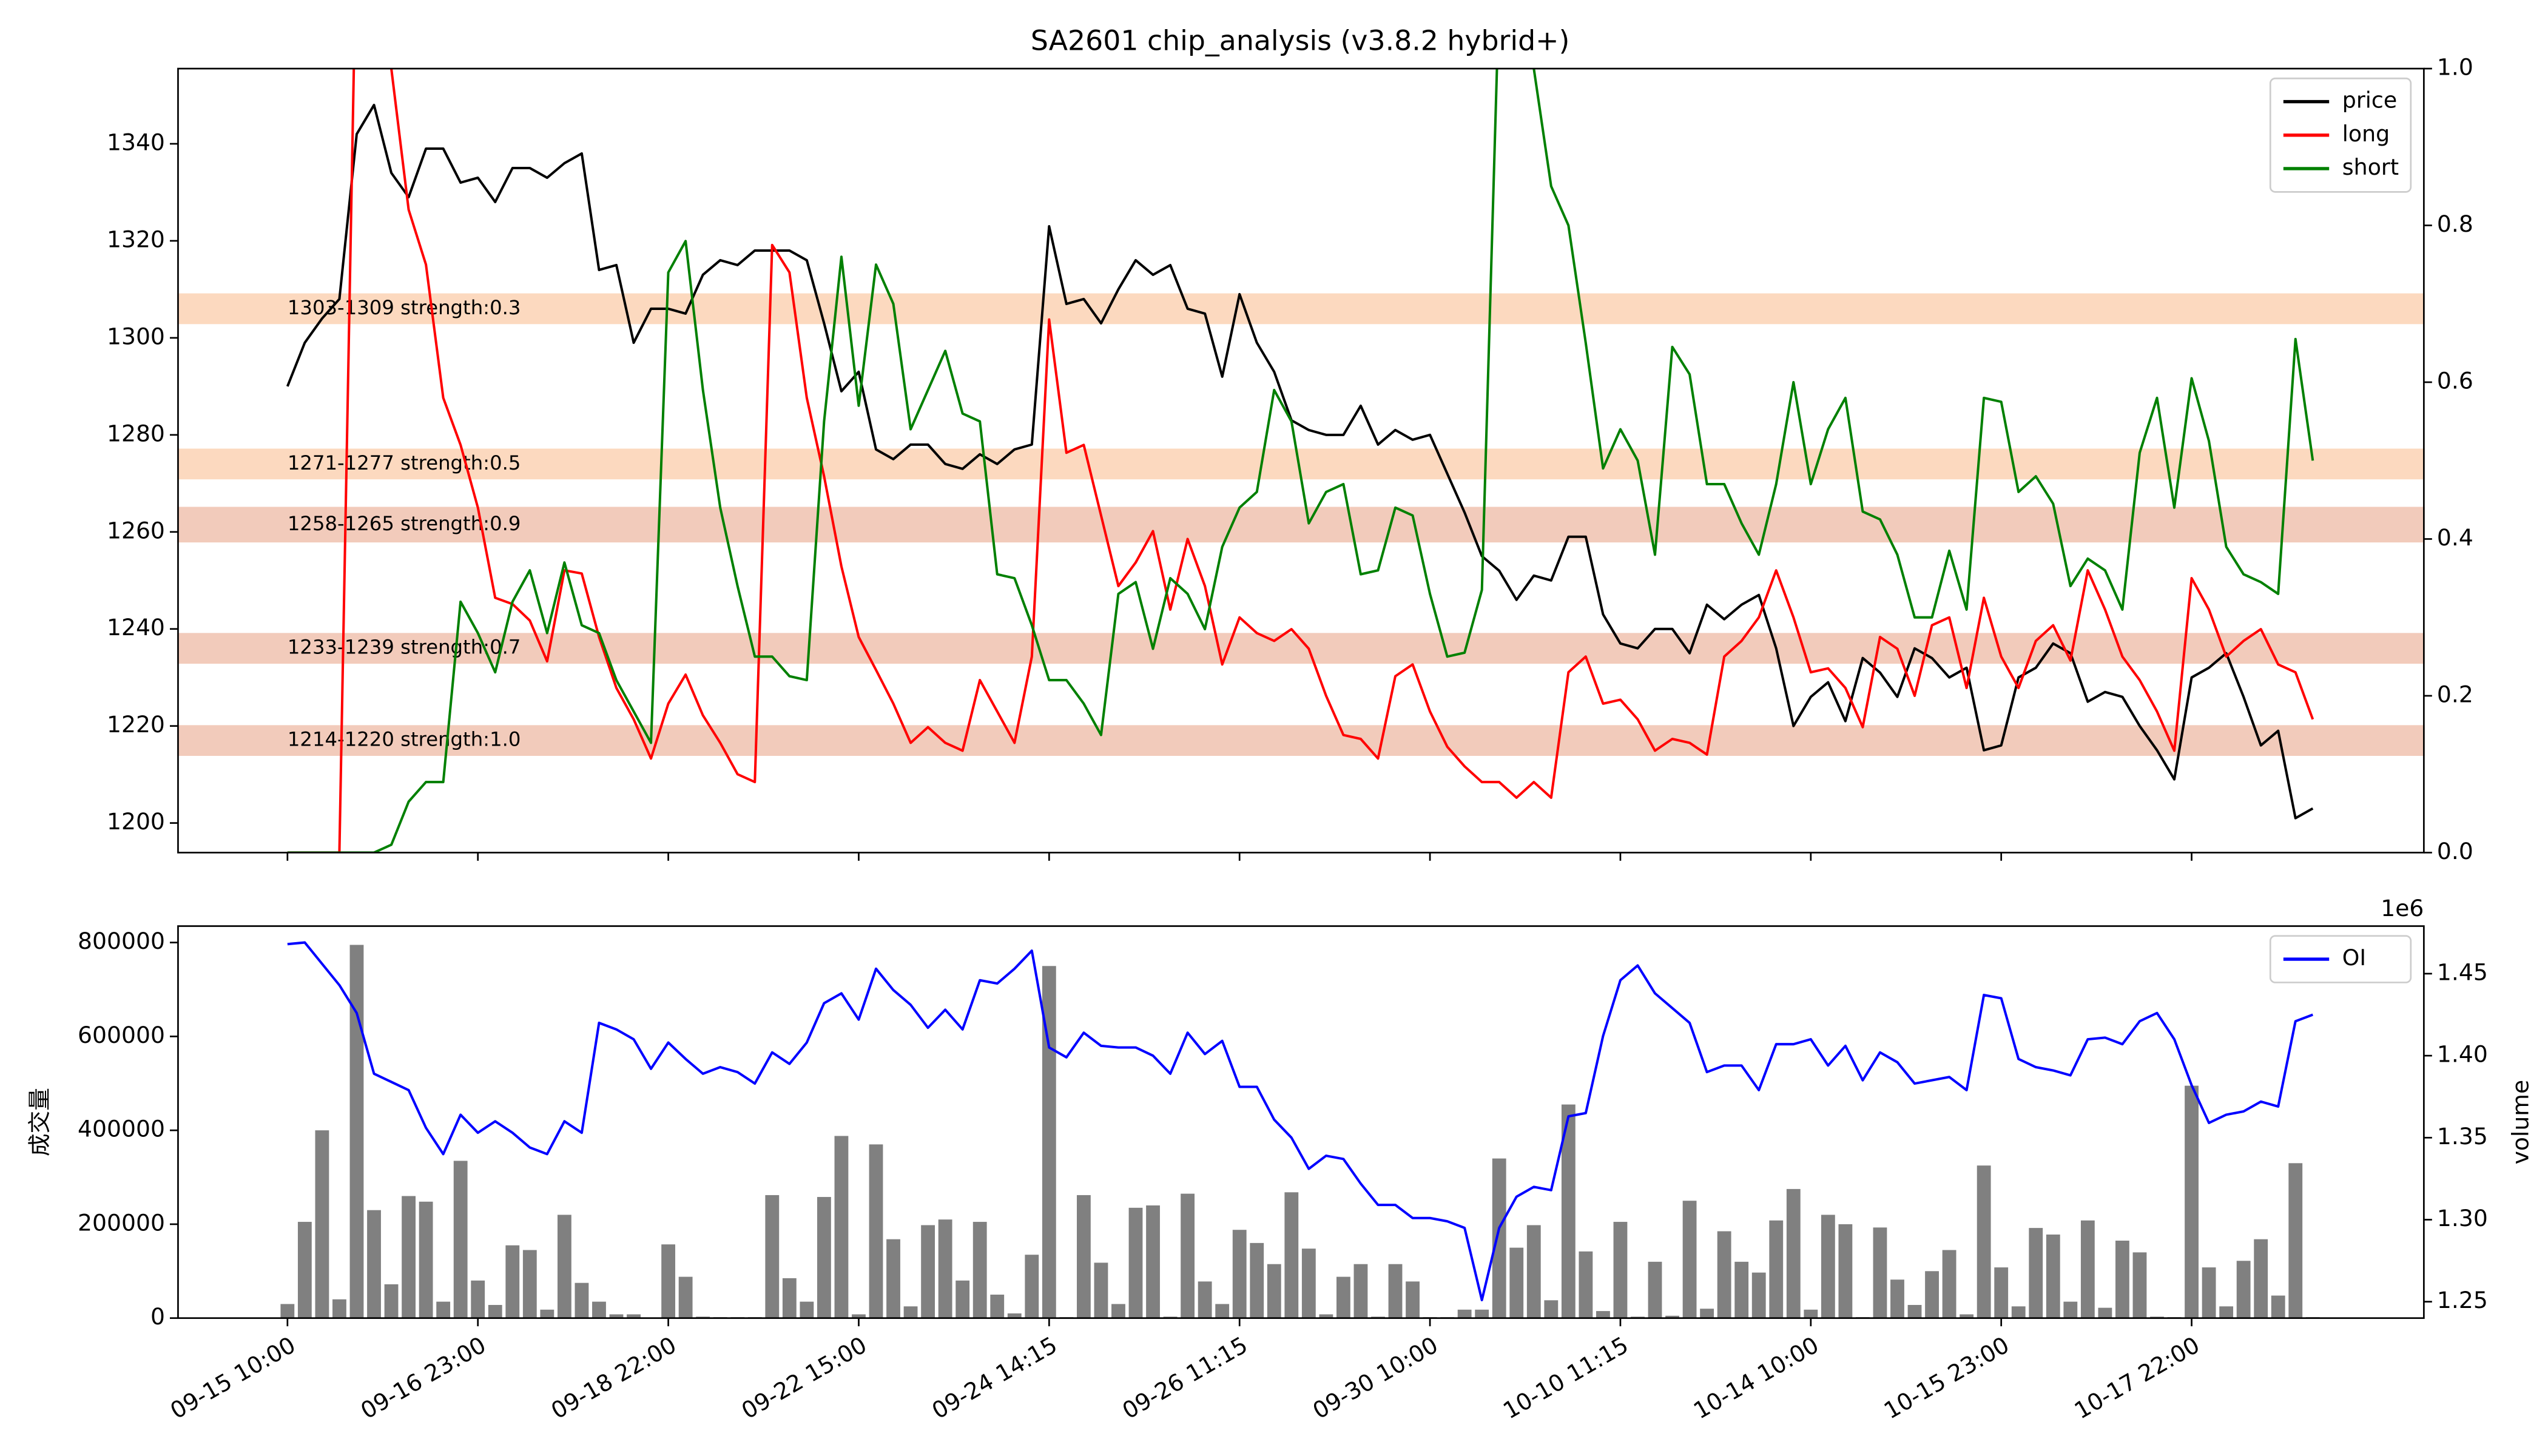  Describe the element at coordinates (2370, 167) in the screenshot. I see `legend-label: short` at that location.